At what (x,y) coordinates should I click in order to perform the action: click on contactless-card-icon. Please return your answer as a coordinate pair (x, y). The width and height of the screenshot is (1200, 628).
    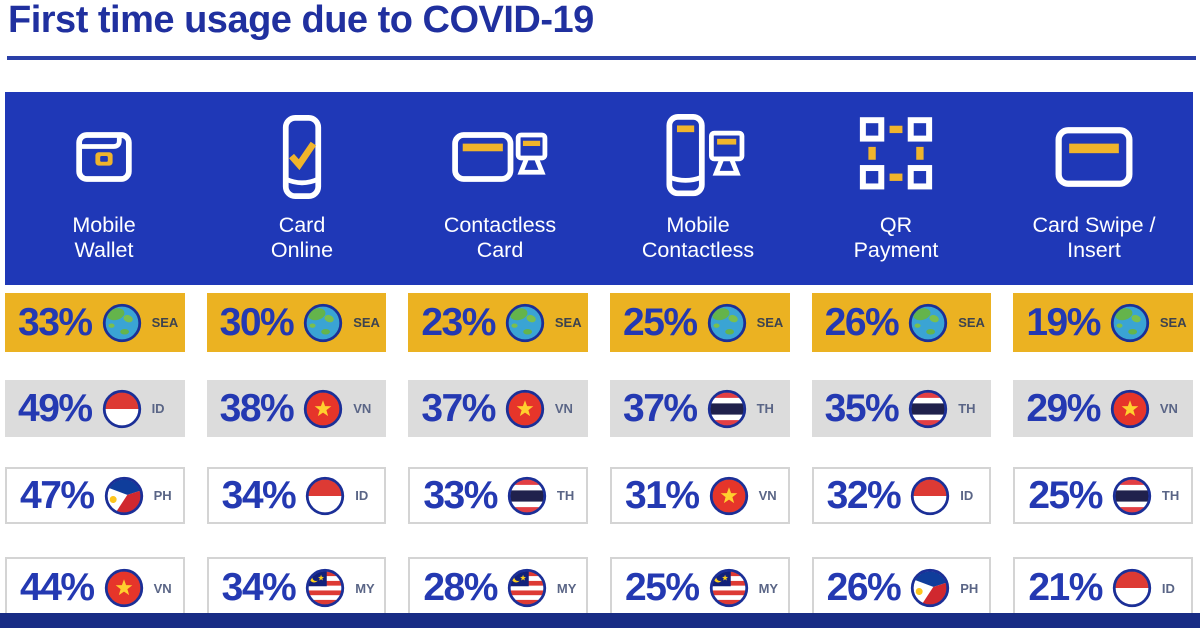
    Looking at the image, I should click on (500, 157).